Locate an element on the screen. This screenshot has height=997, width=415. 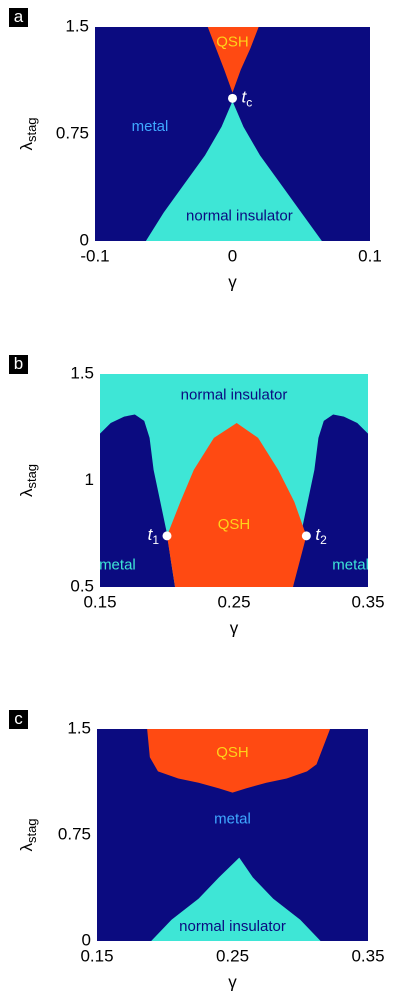
point-label-sub: c is located at coordinates (249, 103).